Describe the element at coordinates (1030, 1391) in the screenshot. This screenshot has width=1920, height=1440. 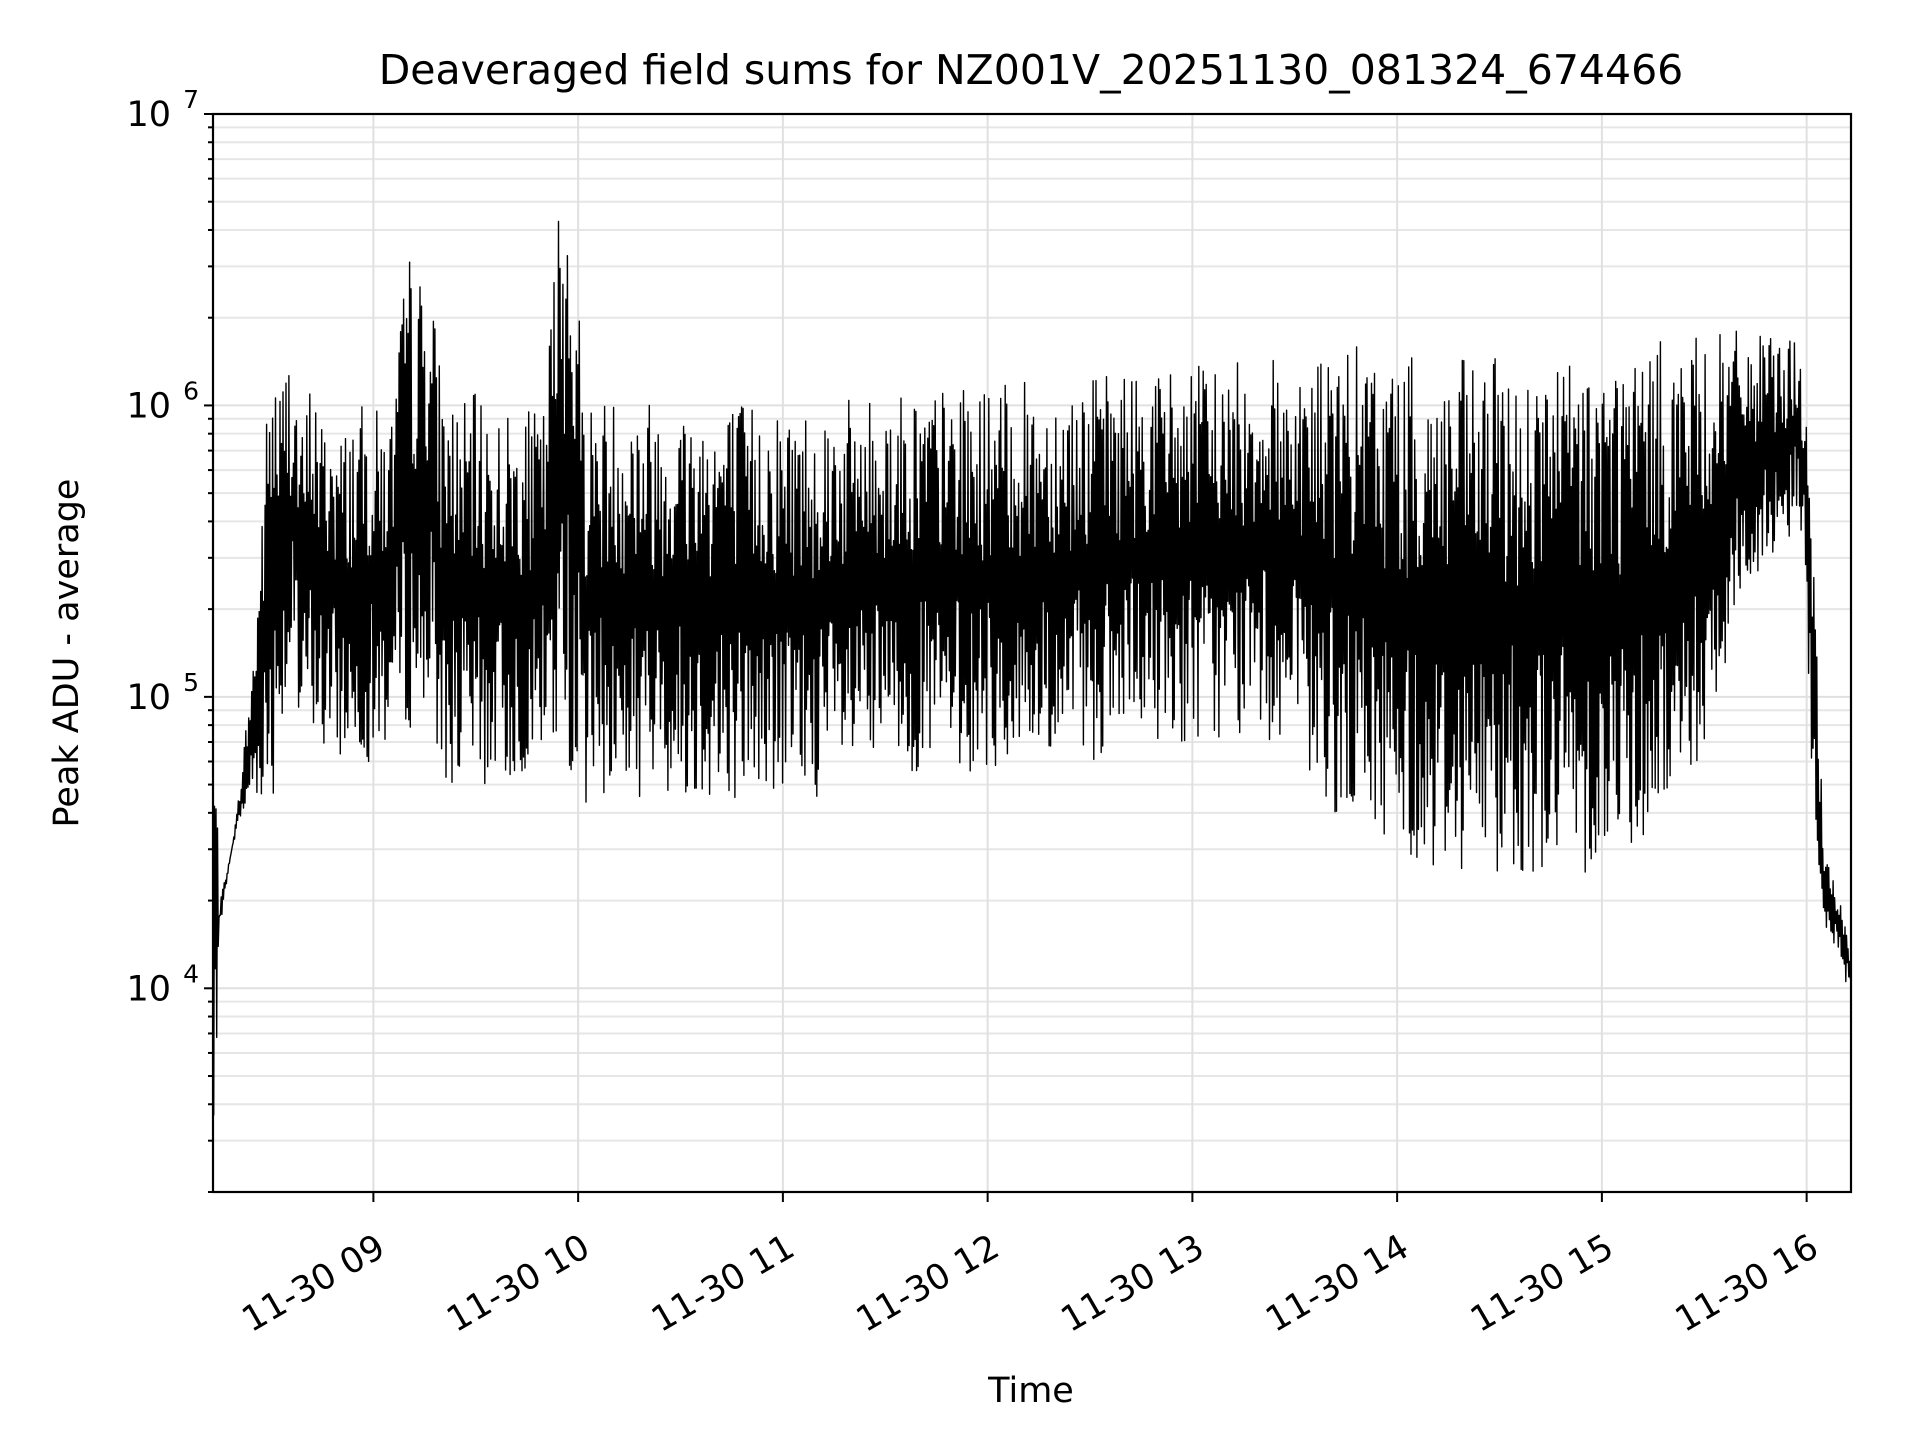
I see `x-axis-label: Time` at that location.